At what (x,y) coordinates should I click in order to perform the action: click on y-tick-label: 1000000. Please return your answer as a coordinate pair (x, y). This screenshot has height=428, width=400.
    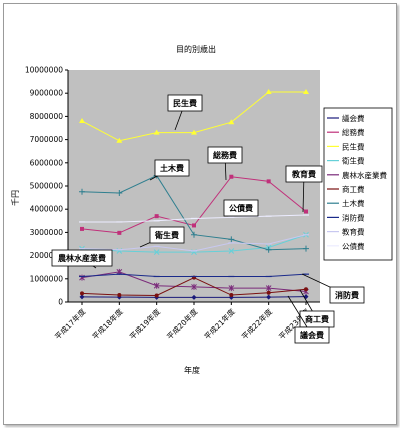
    Looking at the image, I should click on (47, 278).